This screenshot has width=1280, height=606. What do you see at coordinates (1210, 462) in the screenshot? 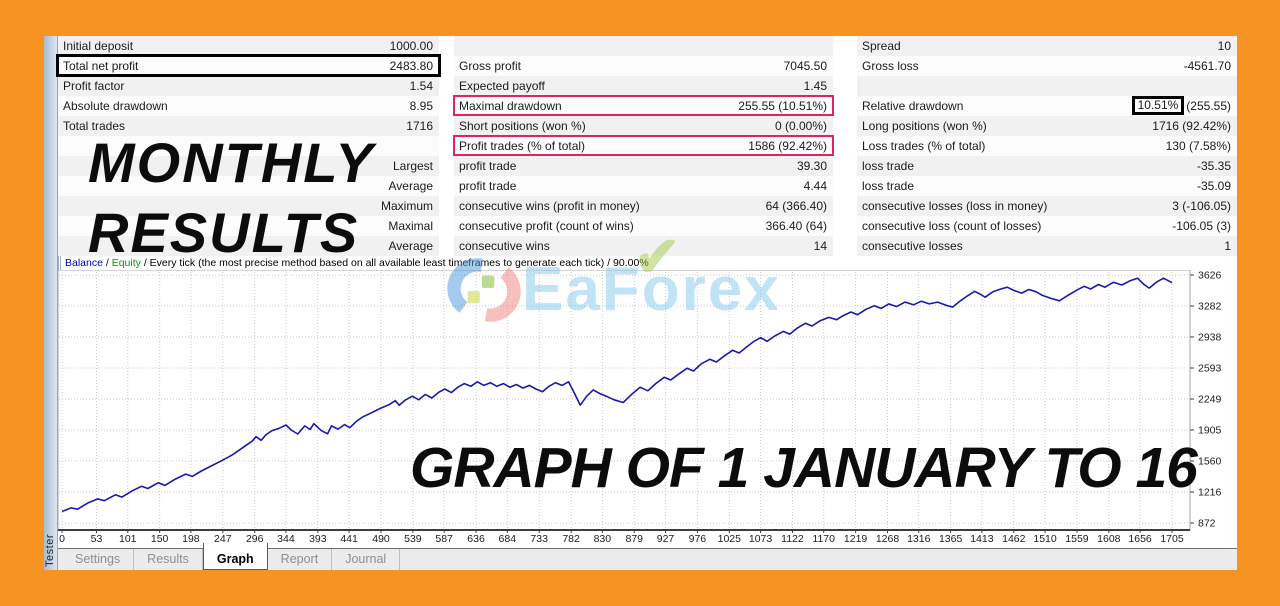
I see `axis-tick-label: 1560` at bounding box center [1210, 462].